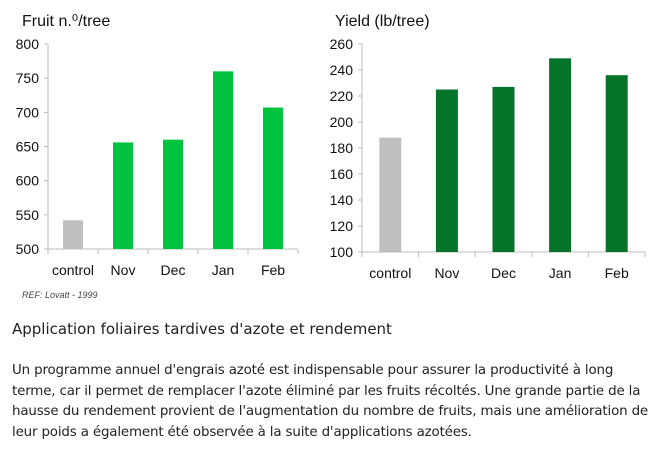  I want to click on y-tick-label: 180, so click(342, 148).